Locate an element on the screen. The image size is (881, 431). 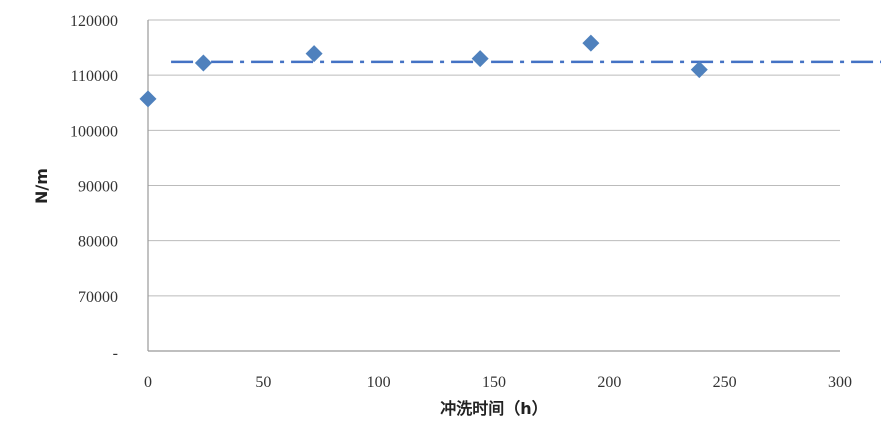
y-tick-label: 100000 is located at coordinates (94, 131).